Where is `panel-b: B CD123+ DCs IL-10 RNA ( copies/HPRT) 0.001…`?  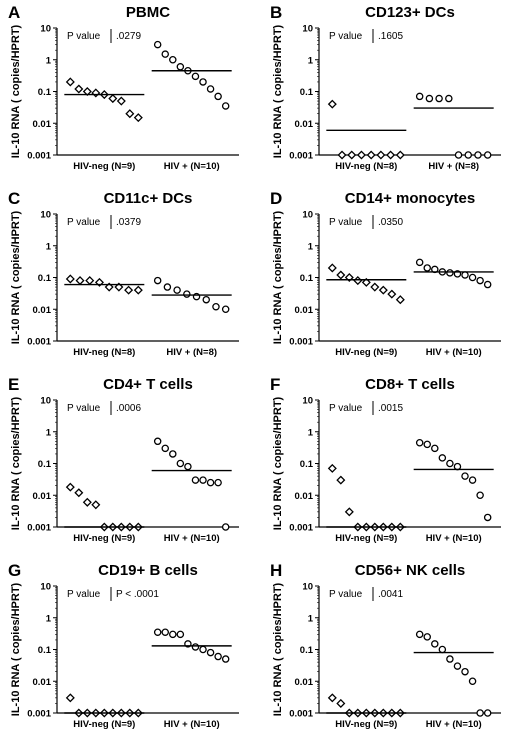
panel-b: B CD123+ DCs IL-10 RNA ( copies/HPRT) 0.001… is located at coordinates (385, 87).